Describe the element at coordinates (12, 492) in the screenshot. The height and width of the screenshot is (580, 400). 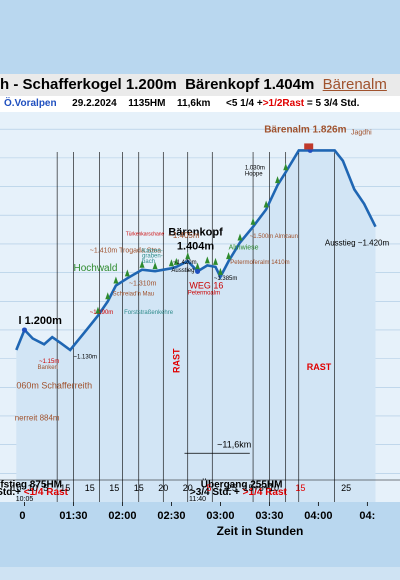
I see `section-time-base: 2 3/4 Std.+` at that location.